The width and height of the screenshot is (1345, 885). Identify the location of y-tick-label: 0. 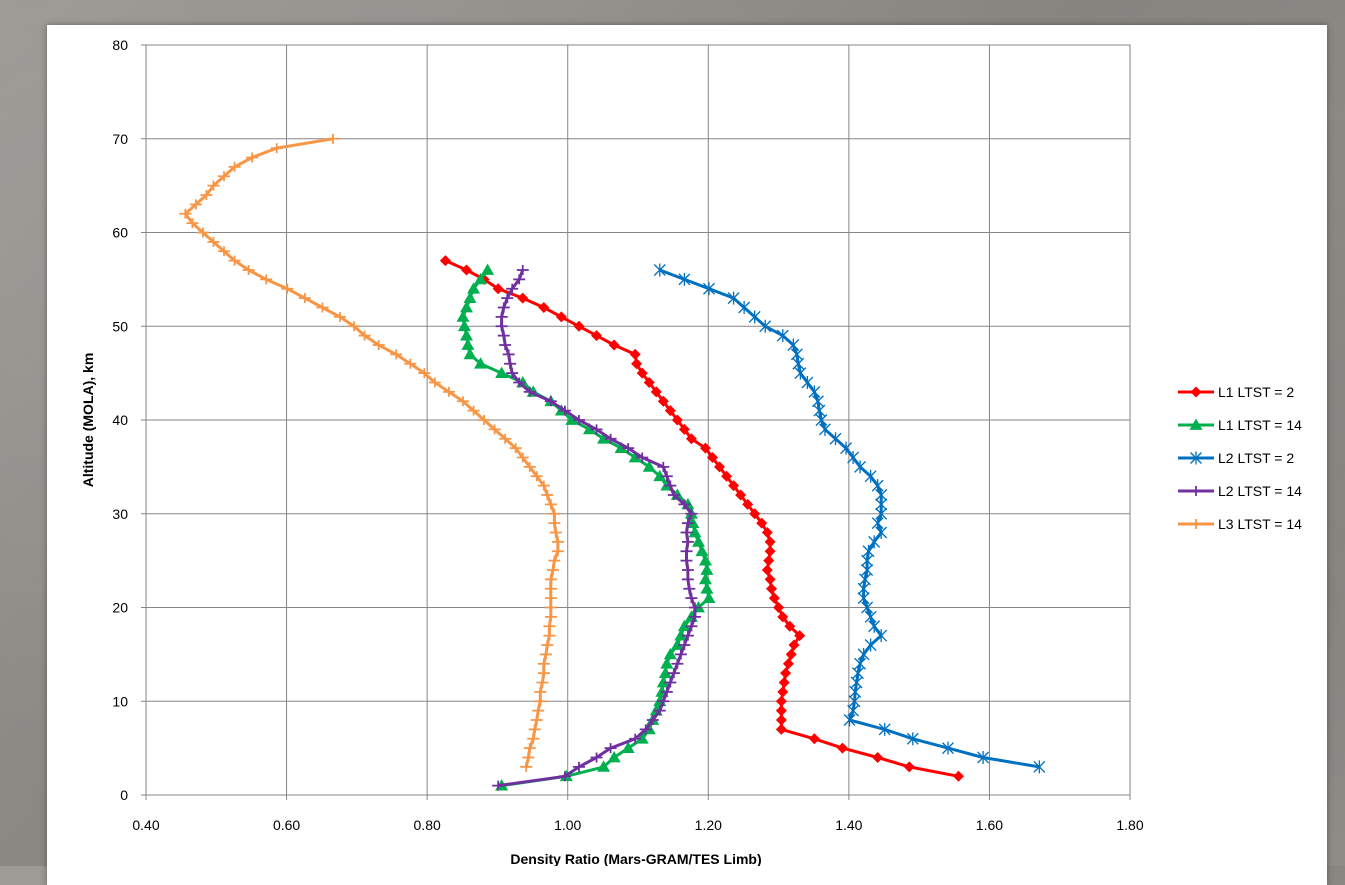
(124, 795).